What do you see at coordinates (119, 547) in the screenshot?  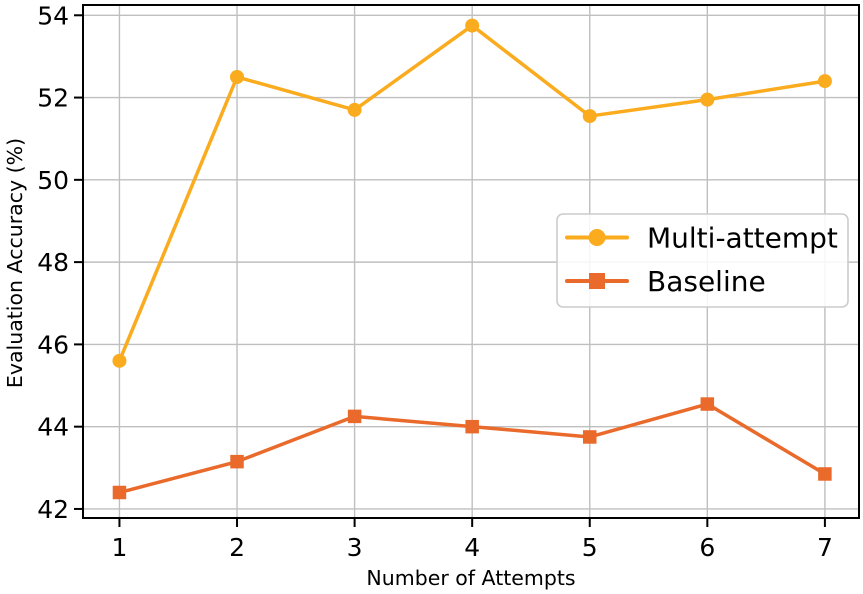 I see `x-tick-label: 1` at bounding box center [119, 547].